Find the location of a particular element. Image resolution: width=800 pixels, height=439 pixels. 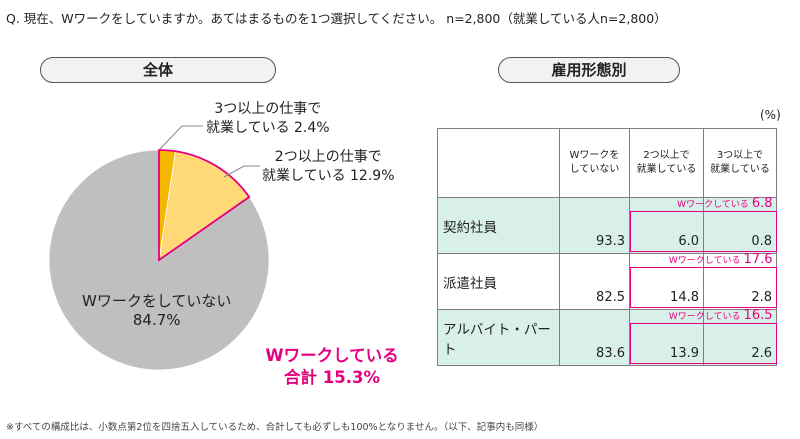

table-header-empty is located at coordinates (498, 163).